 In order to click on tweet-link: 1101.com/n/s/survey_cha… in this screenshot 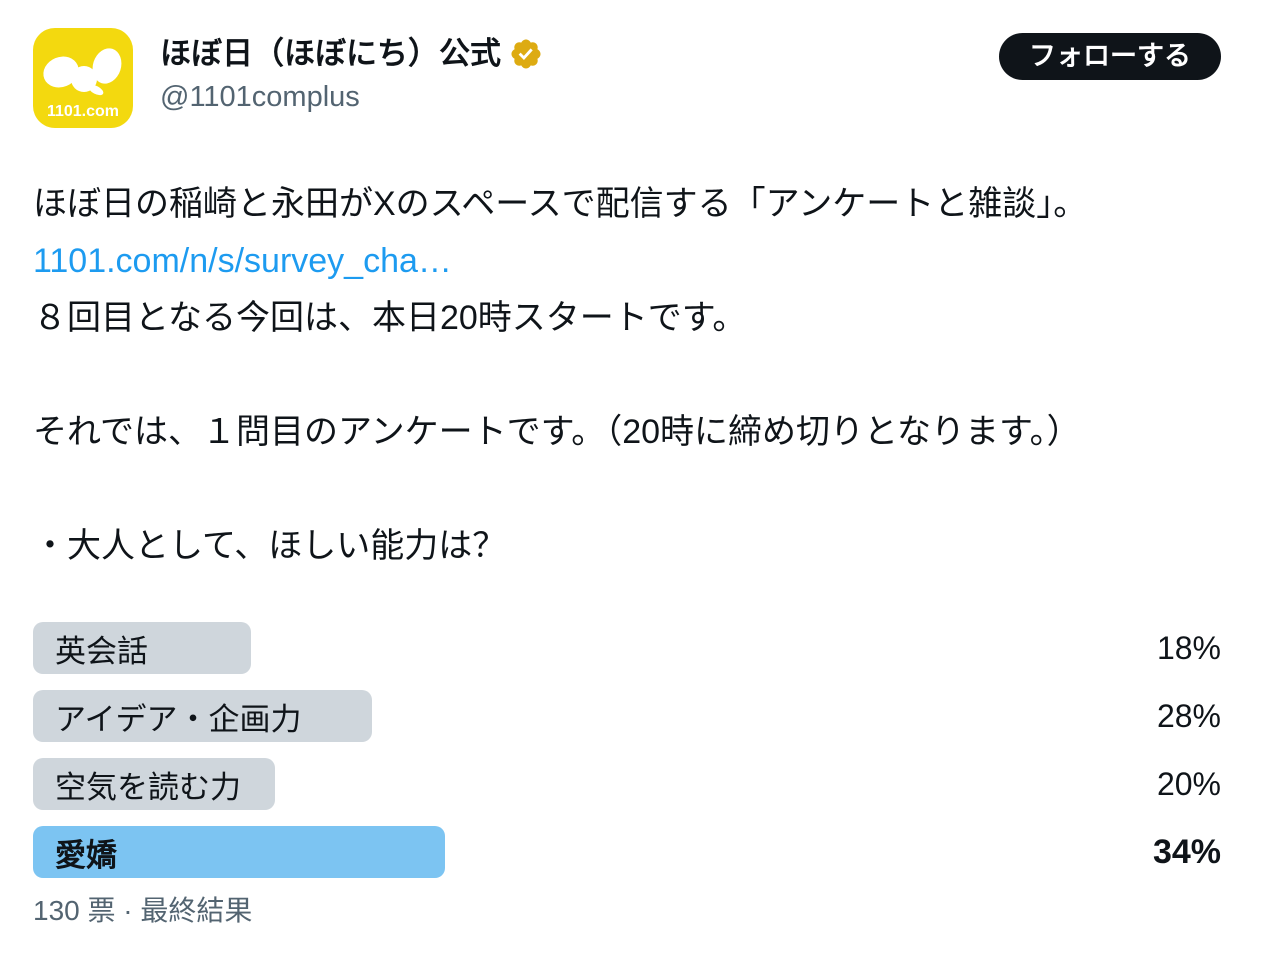, I will do `click(242, 261)`.